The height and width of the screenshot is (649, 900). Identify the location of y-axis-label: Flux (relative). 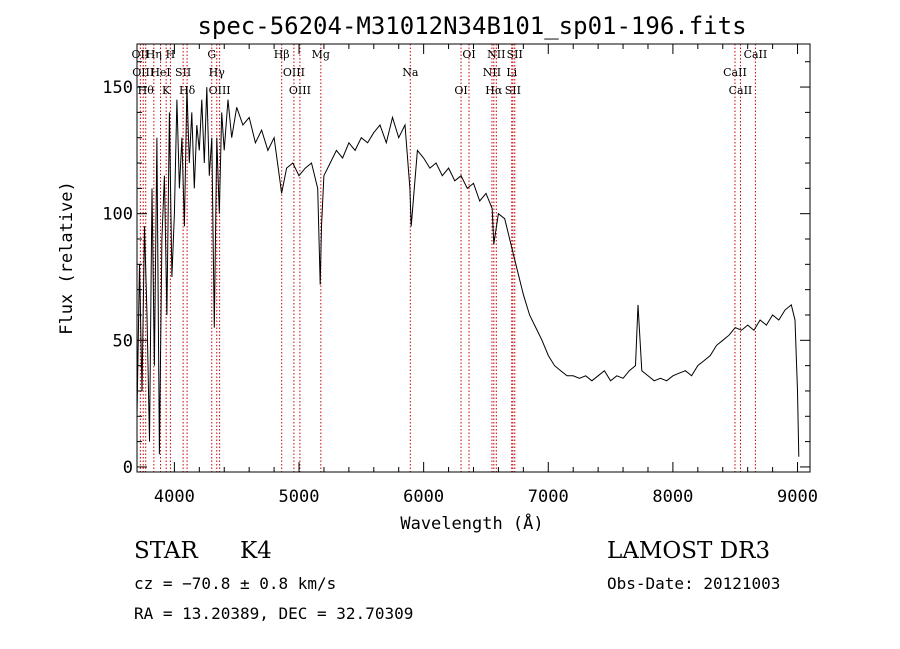
(67, 258).